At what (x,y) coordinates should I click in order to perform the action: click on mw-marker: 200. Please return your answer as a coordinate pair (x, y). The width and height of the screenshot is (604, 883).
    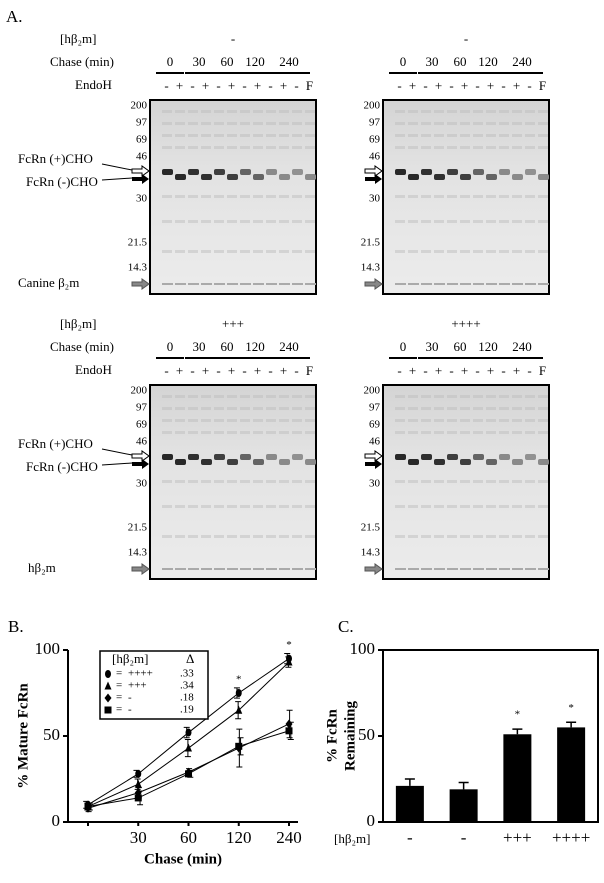
    Looking at the image, I should click on (139, 106).